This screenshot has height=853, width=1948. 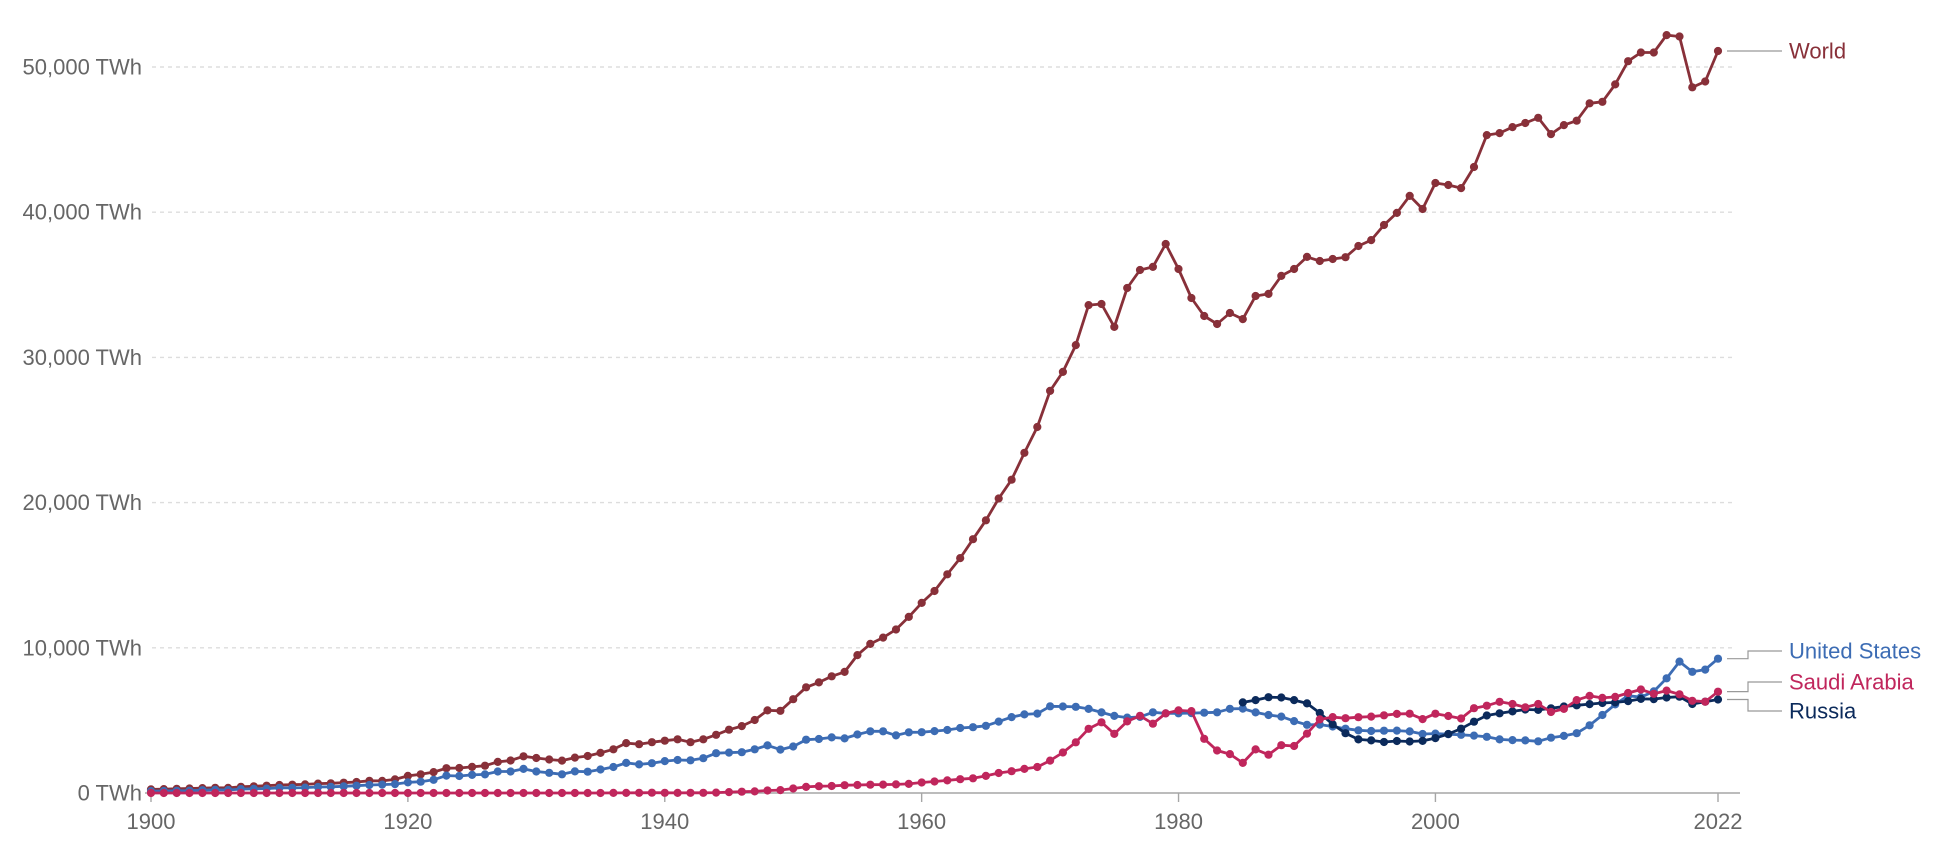 I want to click on data-point-saudi-arabia-1973, so click(x=1088, y=728).